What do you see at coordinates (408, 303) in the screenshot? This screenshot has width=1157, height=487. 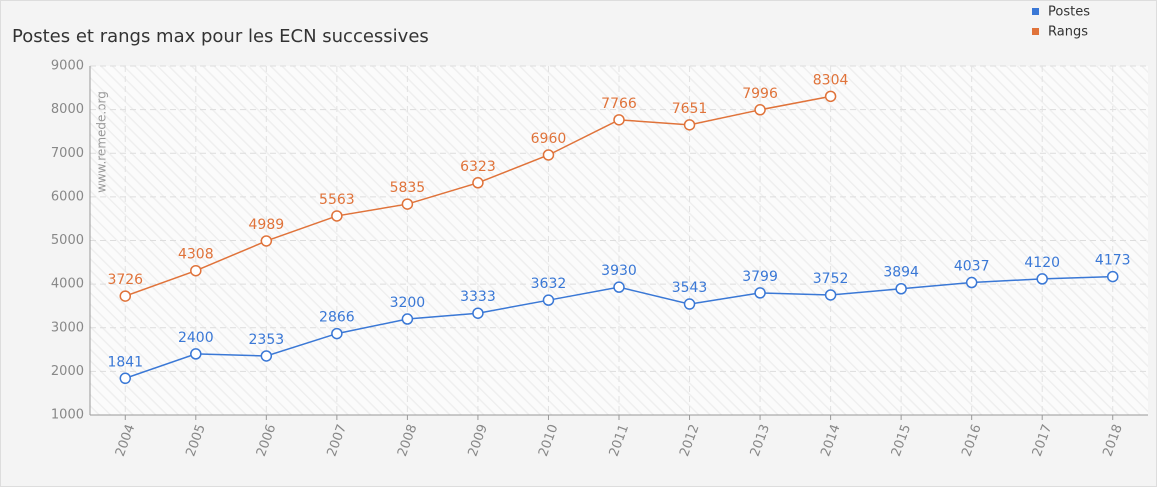 I see `value-label: 3200` at bounding box center [408, 303].